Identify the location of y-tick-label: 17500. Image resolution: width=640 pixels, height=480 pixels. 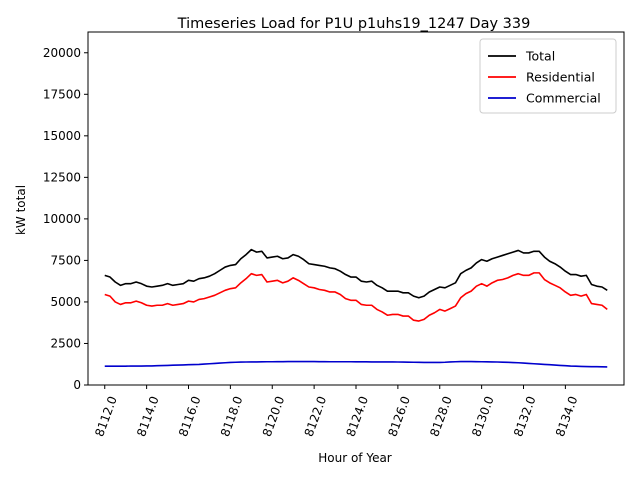
(62, 94).